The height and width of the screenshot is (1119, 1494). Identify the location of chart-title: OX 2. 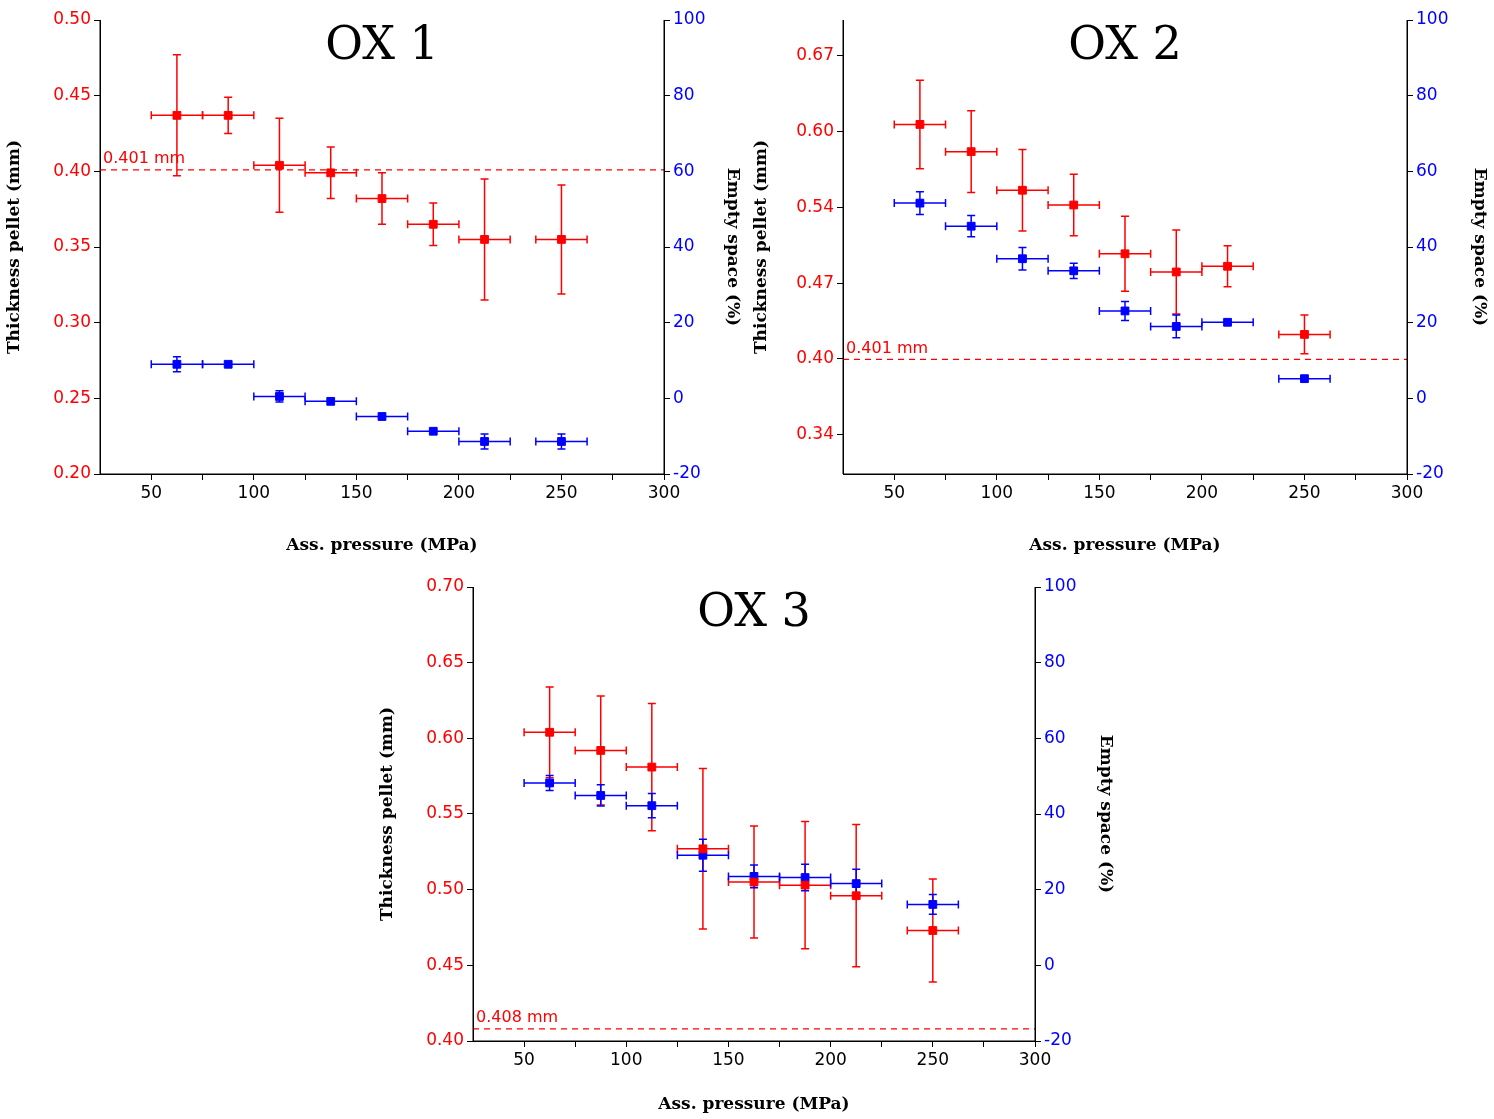
(1125, 42).